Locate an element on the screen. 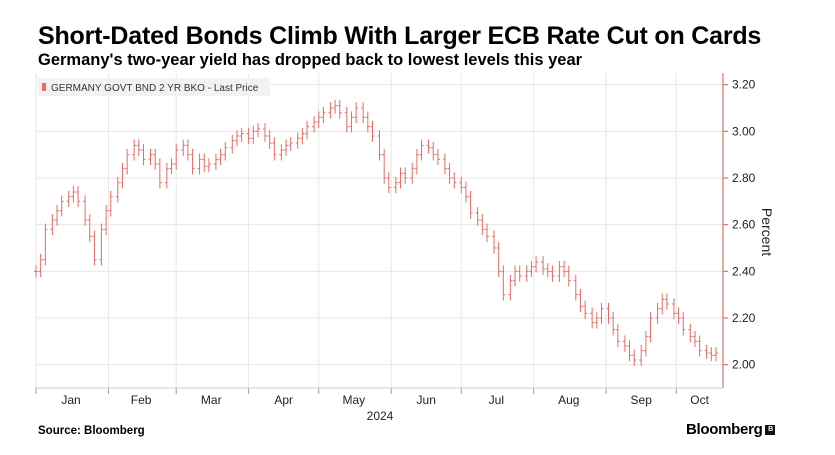 The image size is (835, 455). x-tick-label: Aug is located at coordinates (568, 400).